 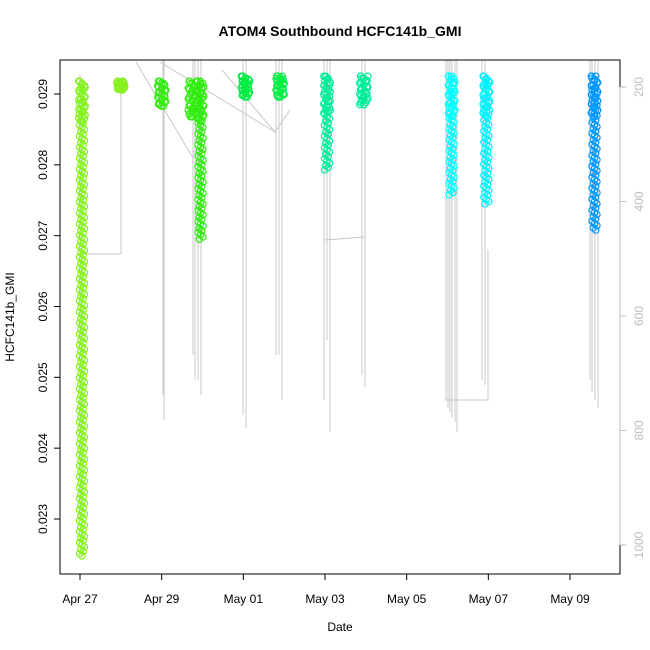 I want to click on x-tick-label: May 09, so click(x=570, y=599).